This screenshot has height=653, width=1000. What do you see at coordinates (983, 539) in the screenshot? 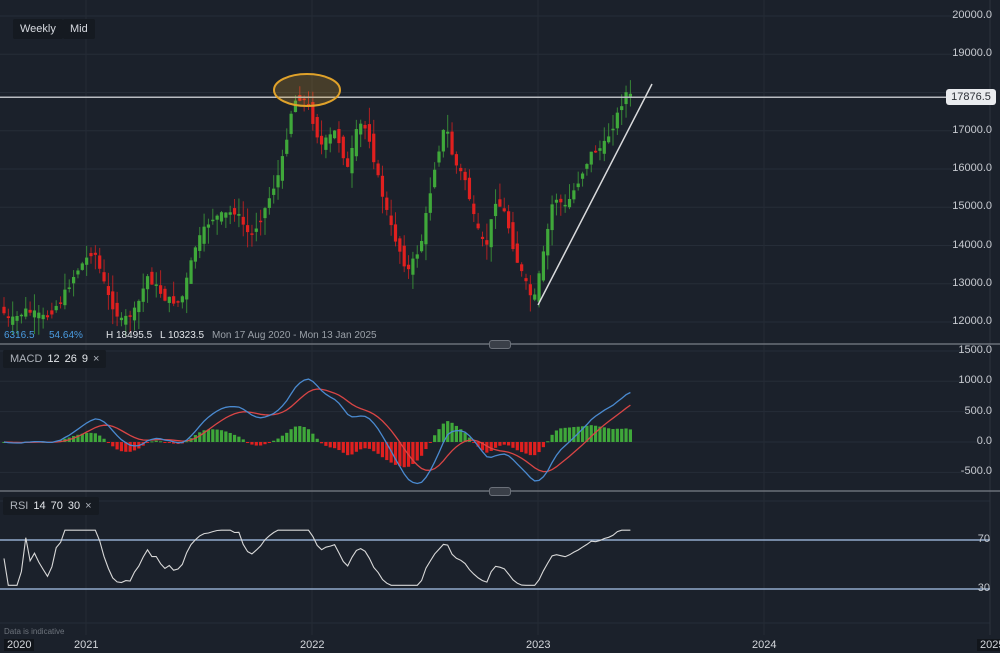
I see `y-tick-label: 70` at bounding box center [983, 539].